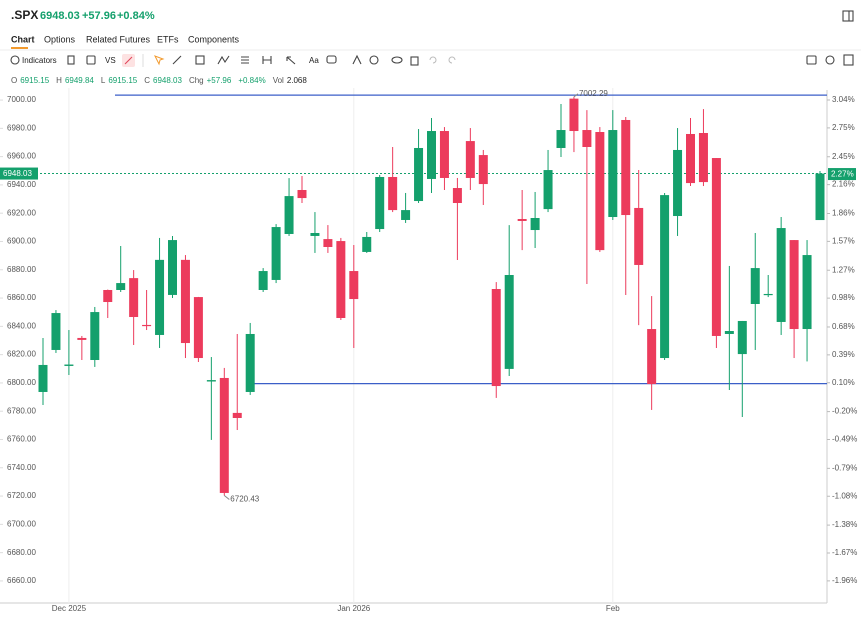 The image size is (861, 625). Describe the element at coordinates (278, 80) in the screenshot. I see `ohlc-label: Vol` at that location.